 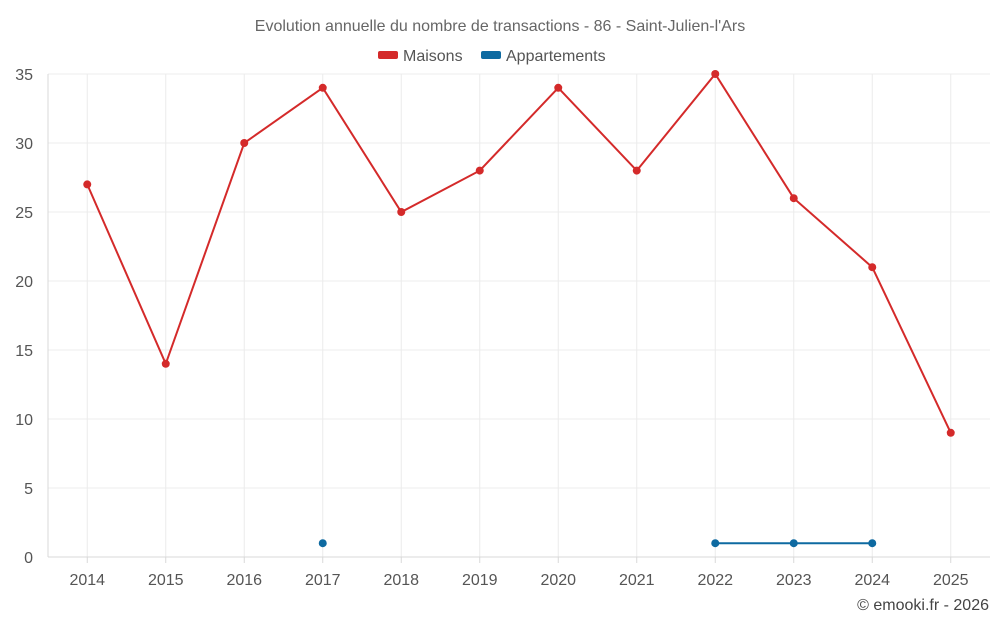 What do you see at coordinates (951, 580) in the screenshot?
I see `x-tick-label: 2025` at bounding box center [951, 580].